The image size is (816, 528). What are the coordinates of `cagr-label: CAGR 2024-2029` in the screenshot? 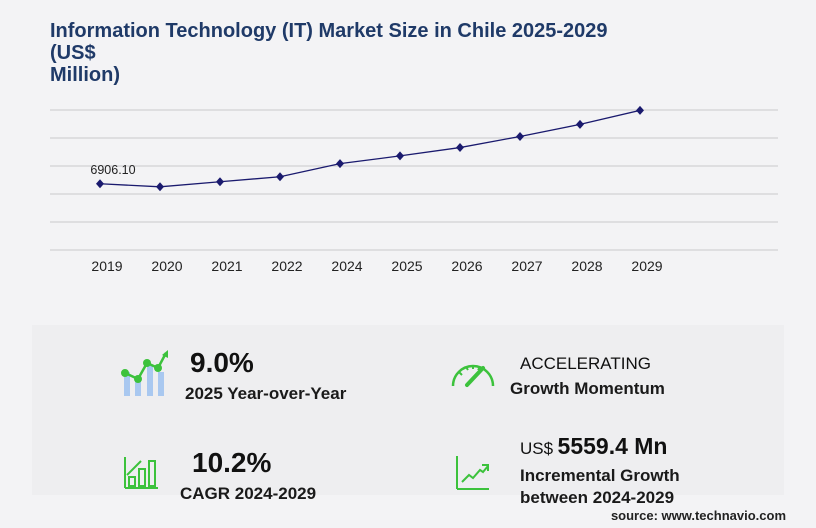 It's located at (248, 493).